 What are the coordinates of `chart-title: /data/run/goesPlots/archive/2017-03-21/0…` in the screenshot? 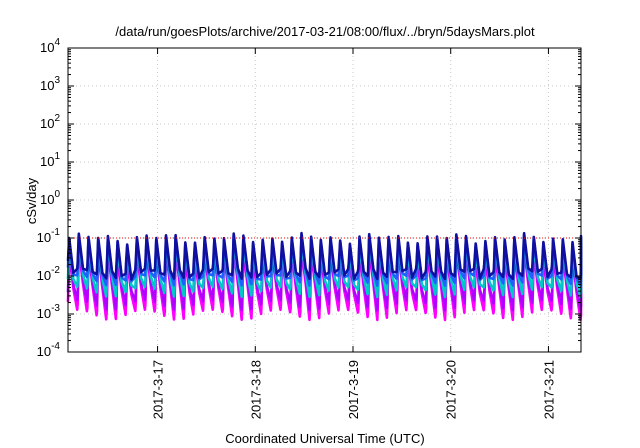 It's located at (325, 31).